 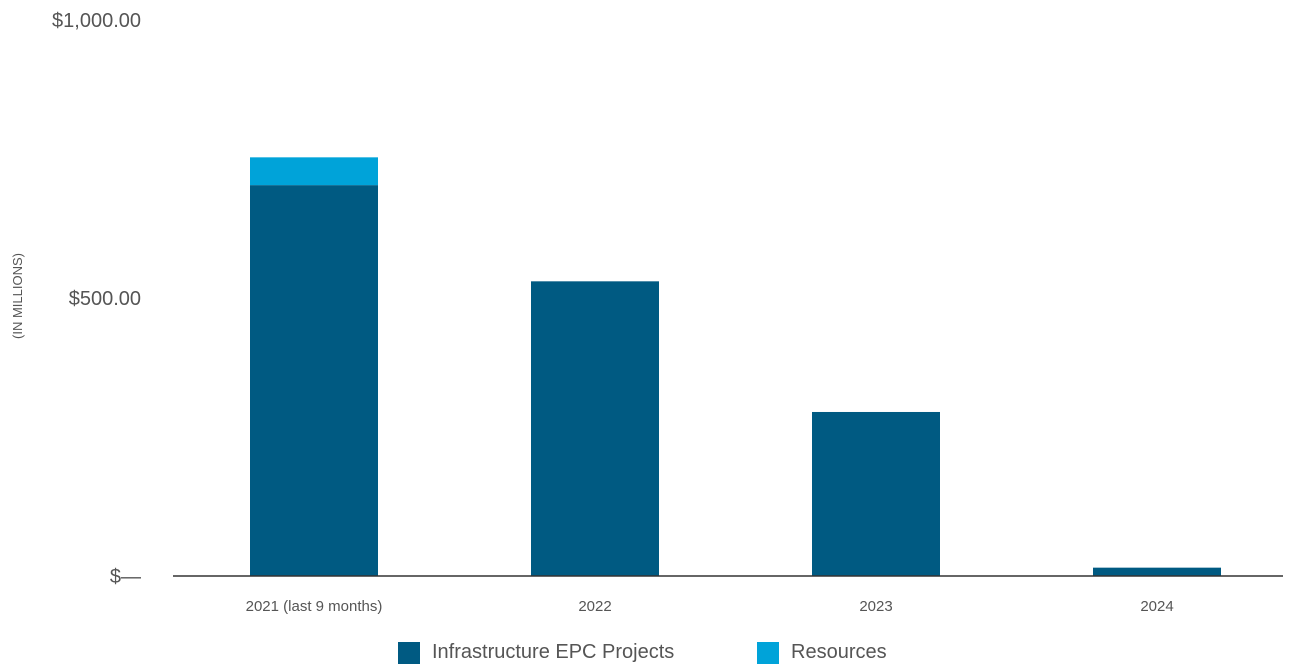 What do you see at coordinates (1156, 606) in the screenshot?
I see `x-tick-label: 2024` at bounding box center [1156, 606].